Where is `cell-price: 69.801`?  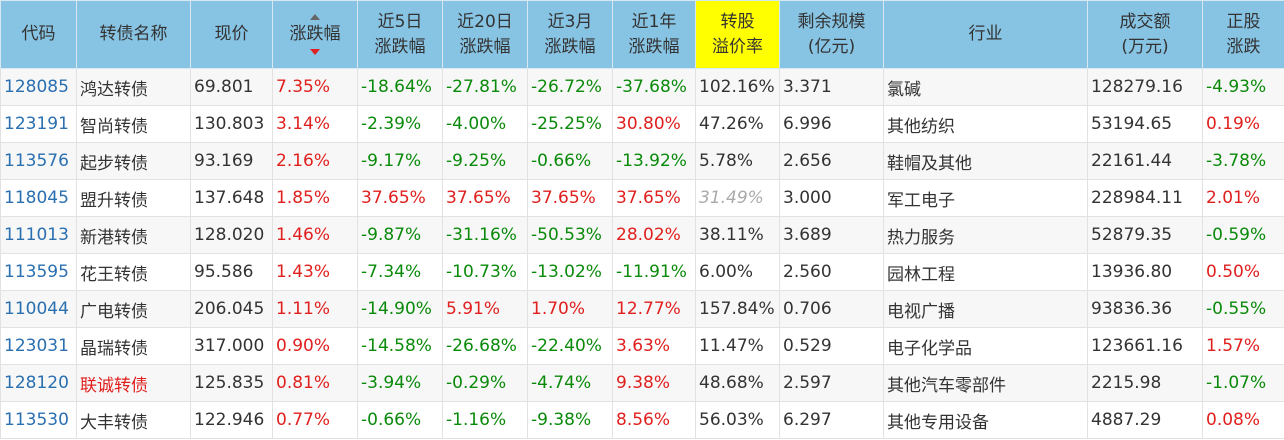 cell-price: 69.801 is located at coordinates (231, 87).